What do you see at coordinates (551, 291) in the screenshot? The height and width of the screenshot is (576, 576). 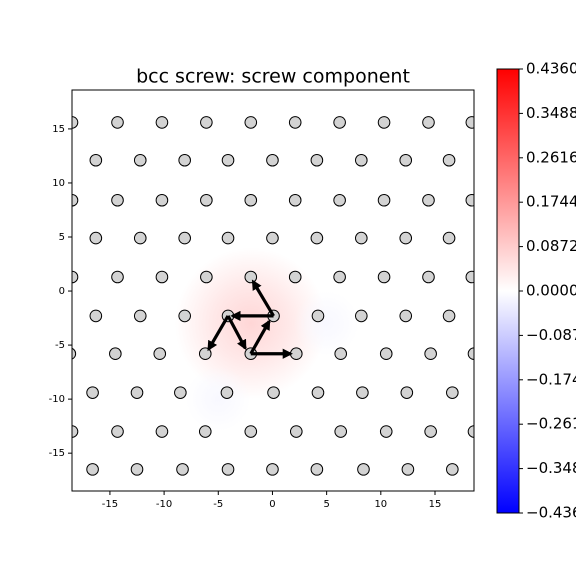 I see `colorbar-tick-label: 0.0000` at bounding box center [551, 291].